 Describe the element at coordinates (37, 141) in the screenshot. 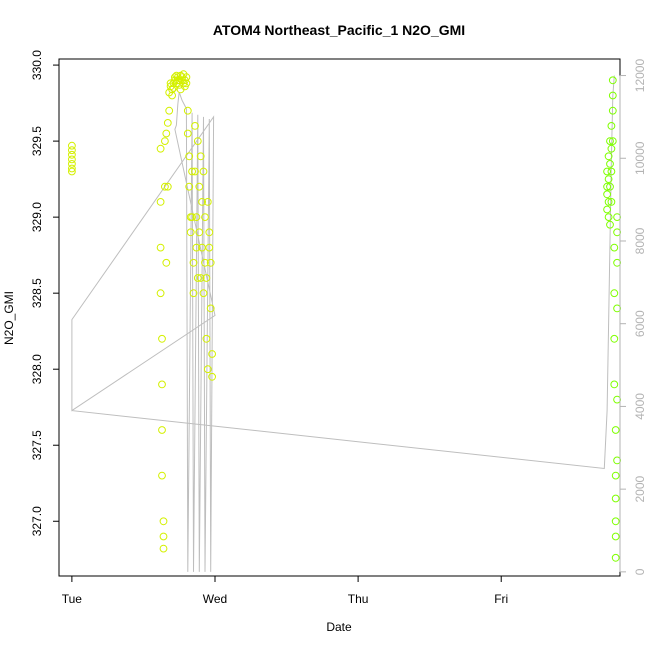

I see `y-tick-label: 329.5` at that location.